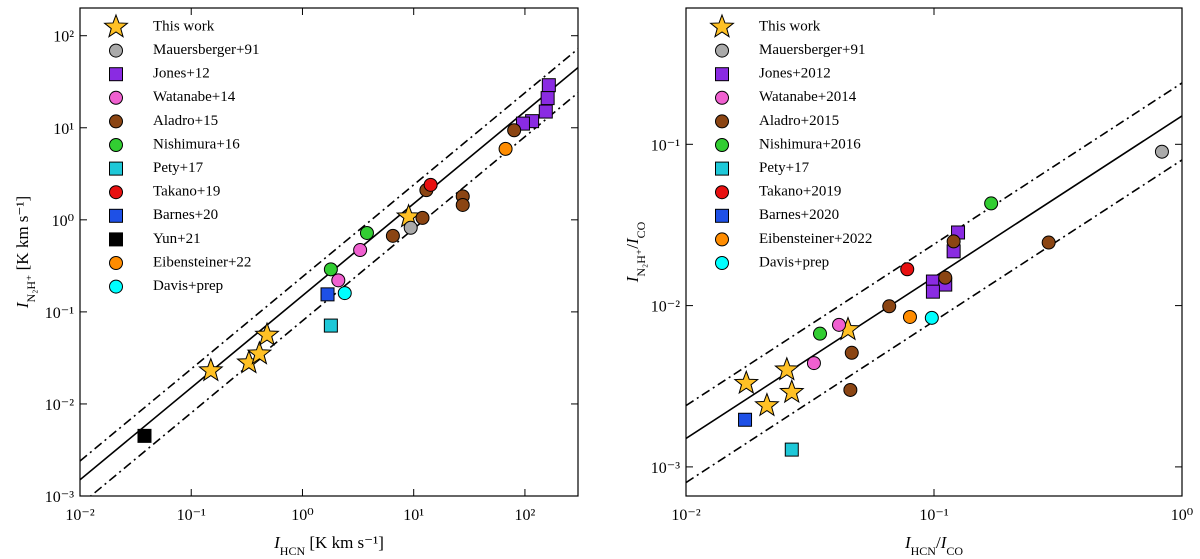  I want to click on legend-label: Takano+2019, so click(800, 192).